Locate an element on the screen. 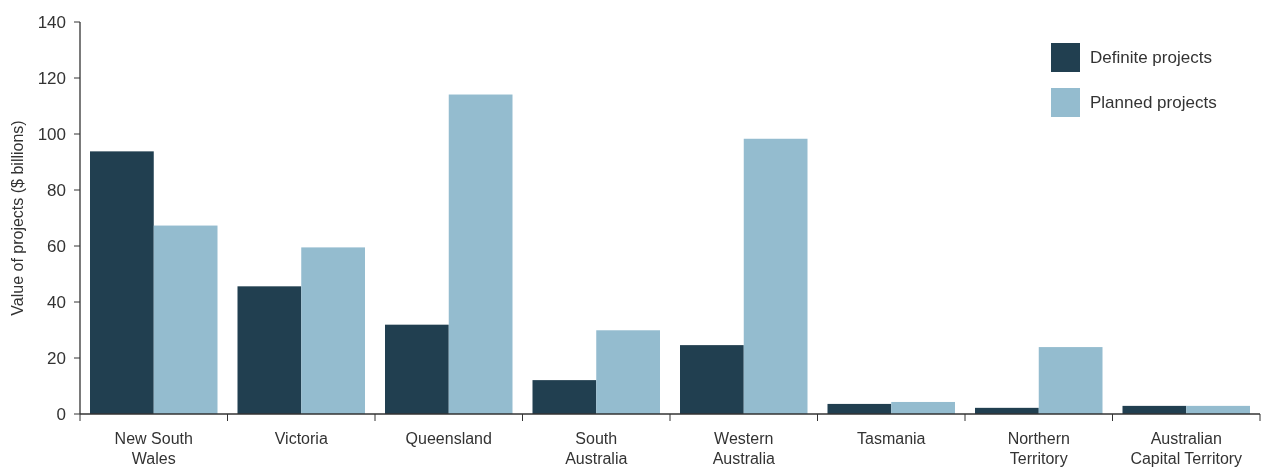 The width and height of the screenshot is (1271, 470). x-tick-label: Northern Territory is located at coordinates (1038, 448).